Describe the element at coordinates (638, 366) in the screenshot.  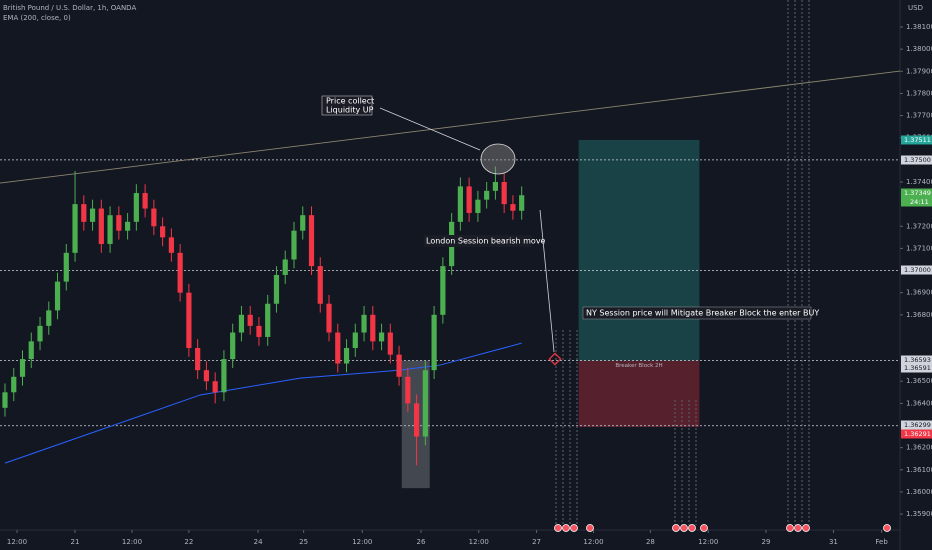
I see `zone-label: Breaker Block 2H` at that location.